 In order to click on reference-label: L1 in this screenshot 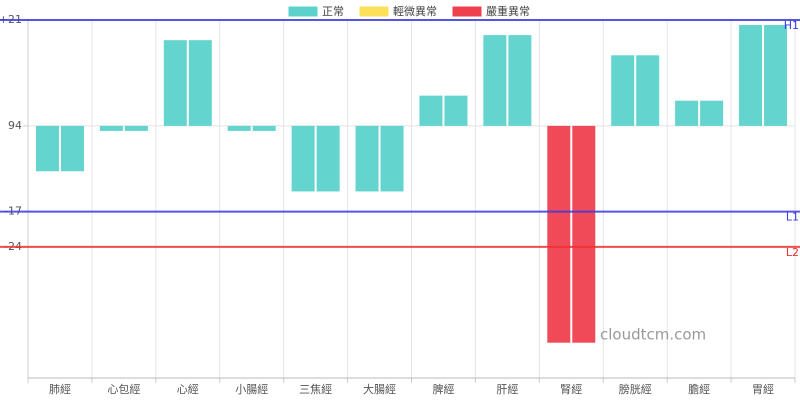, I will do `click(792, 217)`.